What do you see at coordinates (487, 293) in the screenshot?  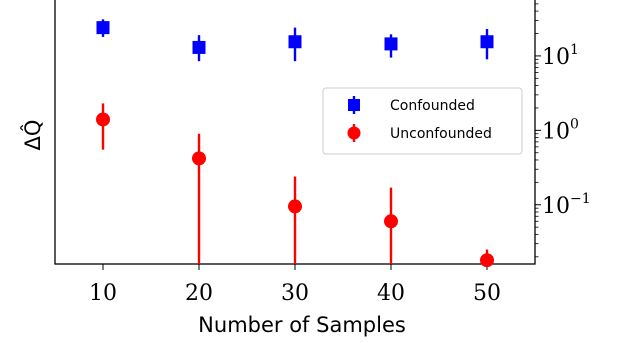 I see `x-tick-label: 50` at bounding box center [487, 293].